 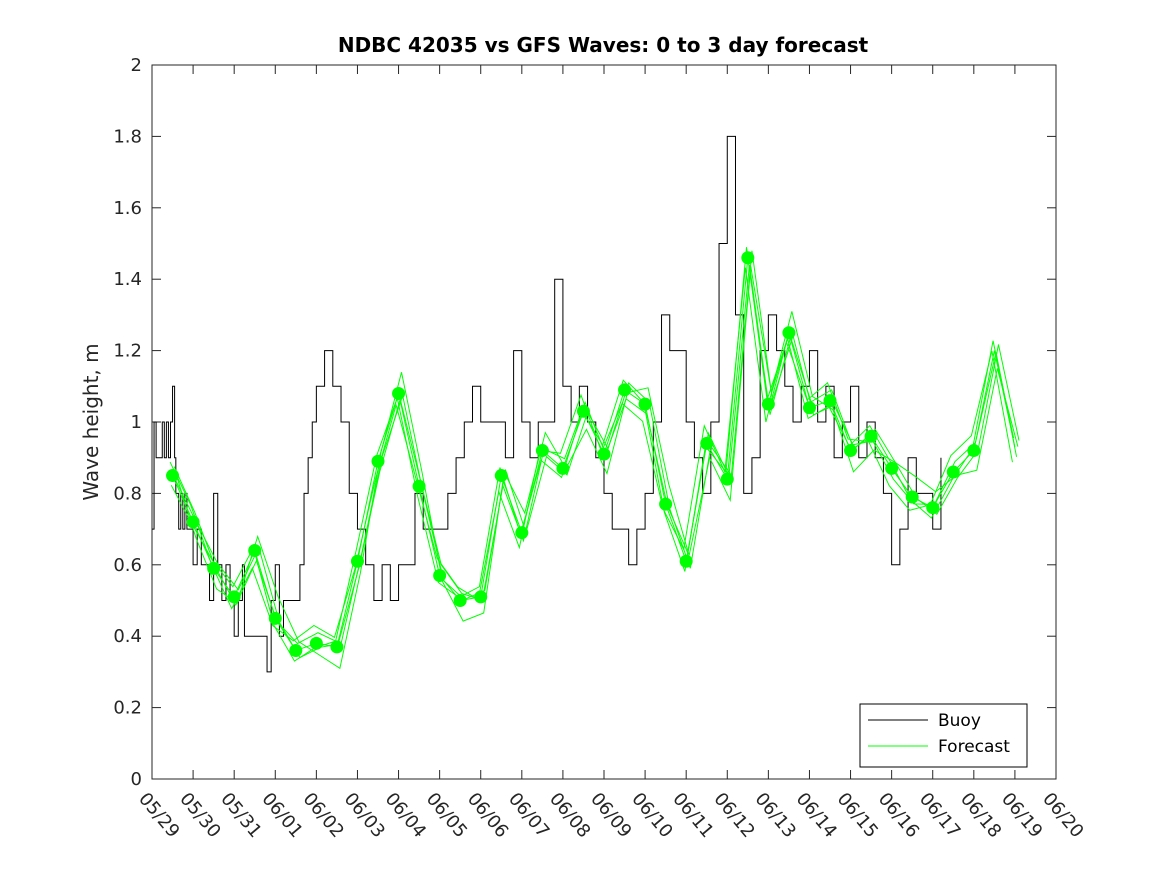 What do you see at coordinates (127, 636) in the screenshot?
I see `y-tick-label: 0.4` at bounding box center [127, 636].